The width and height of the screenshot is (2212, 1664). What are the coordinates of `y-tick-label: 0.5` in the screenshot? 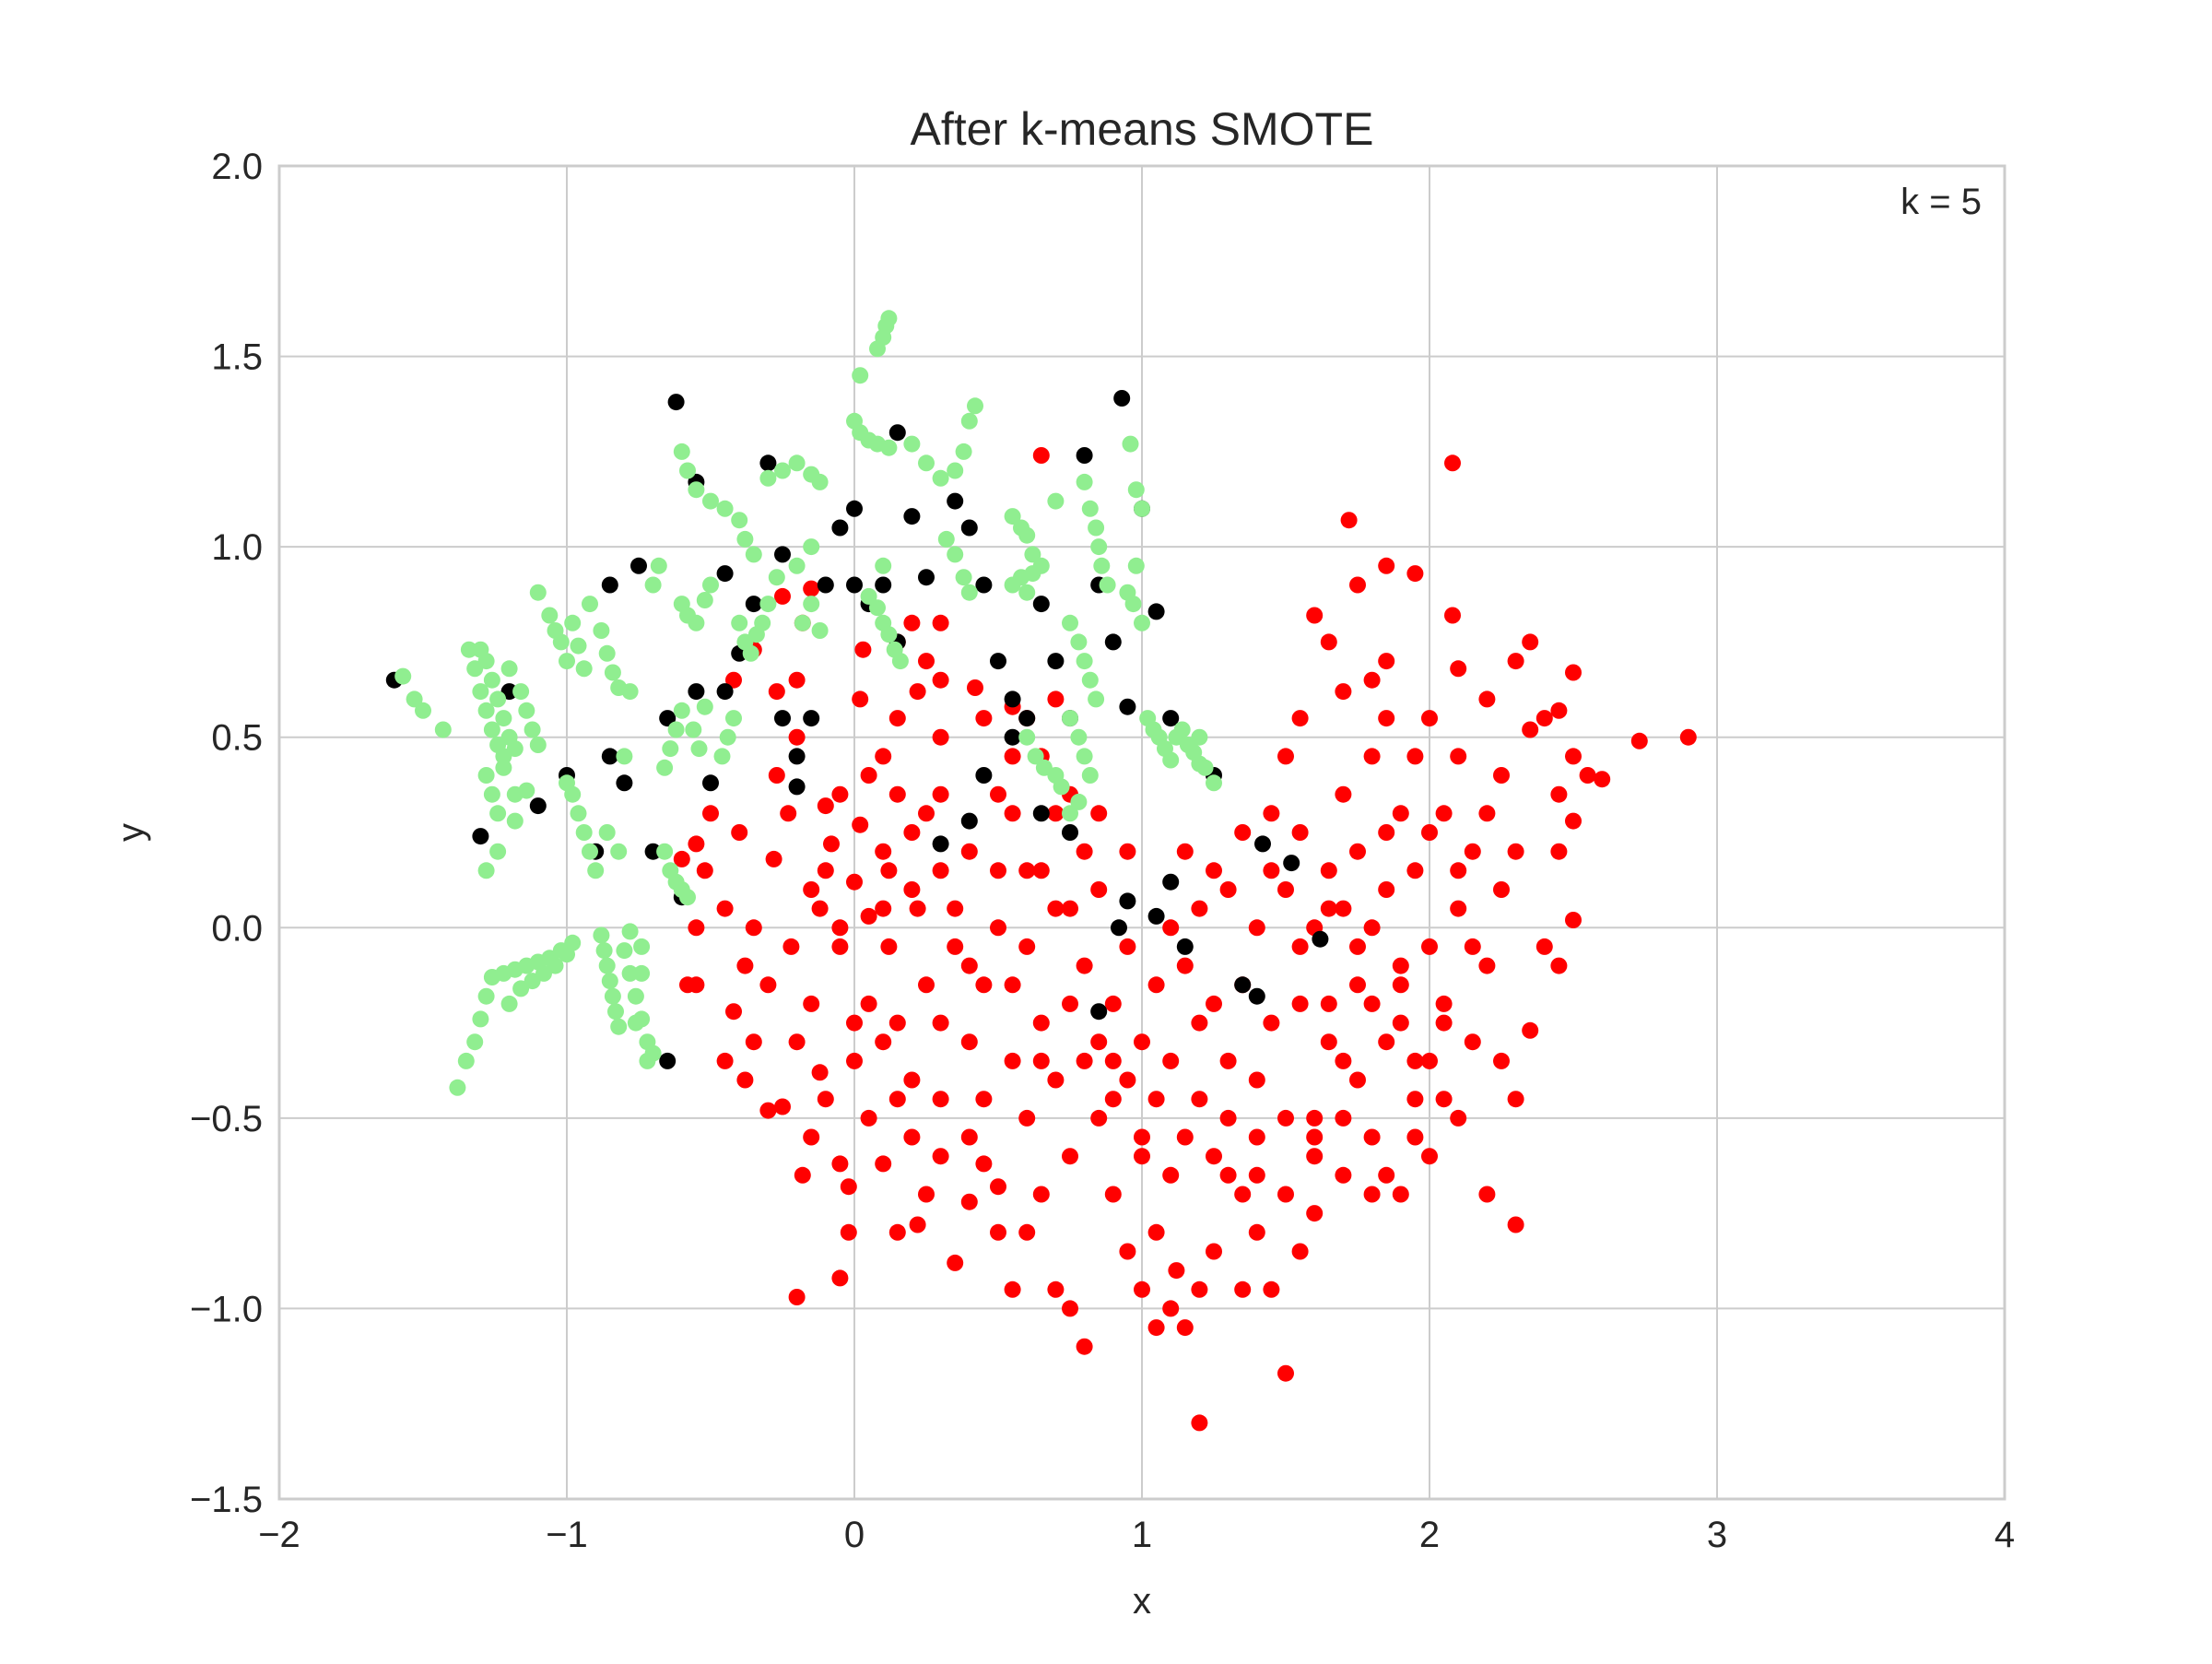 It's located at (237, 738).